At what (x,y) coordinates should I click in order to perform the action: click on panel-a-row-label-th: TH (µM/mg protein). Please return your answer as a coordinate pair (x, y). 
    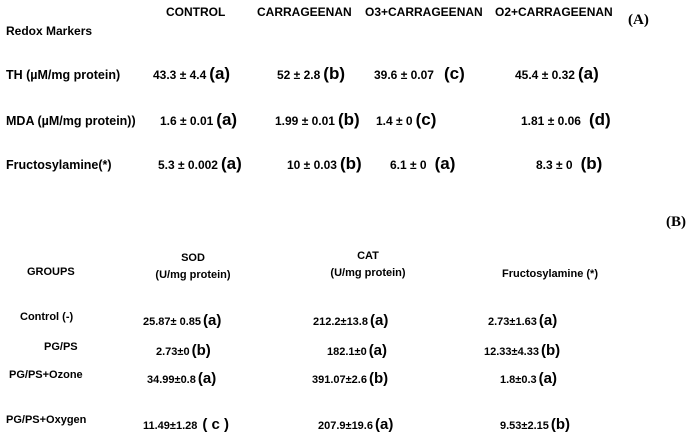
    Looking at the image, I should click on (63, 75).